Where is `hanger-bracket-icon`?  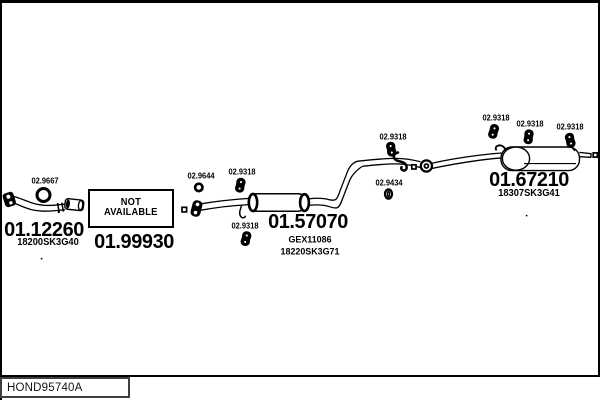
hanger-bracket-icon is located at coordinates (400, 161).